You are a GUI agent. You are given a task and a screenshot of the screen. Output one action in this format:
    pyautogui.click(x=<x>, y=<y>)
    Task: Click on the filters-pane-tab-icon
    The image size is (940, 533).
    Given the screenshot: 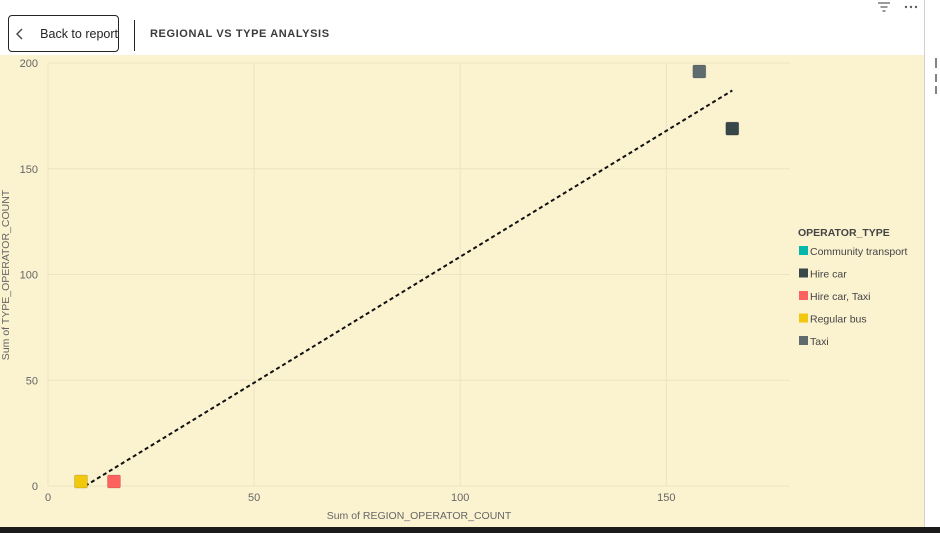 What is the action you would take?
    pyautogui.click(x=937, y=76)
    